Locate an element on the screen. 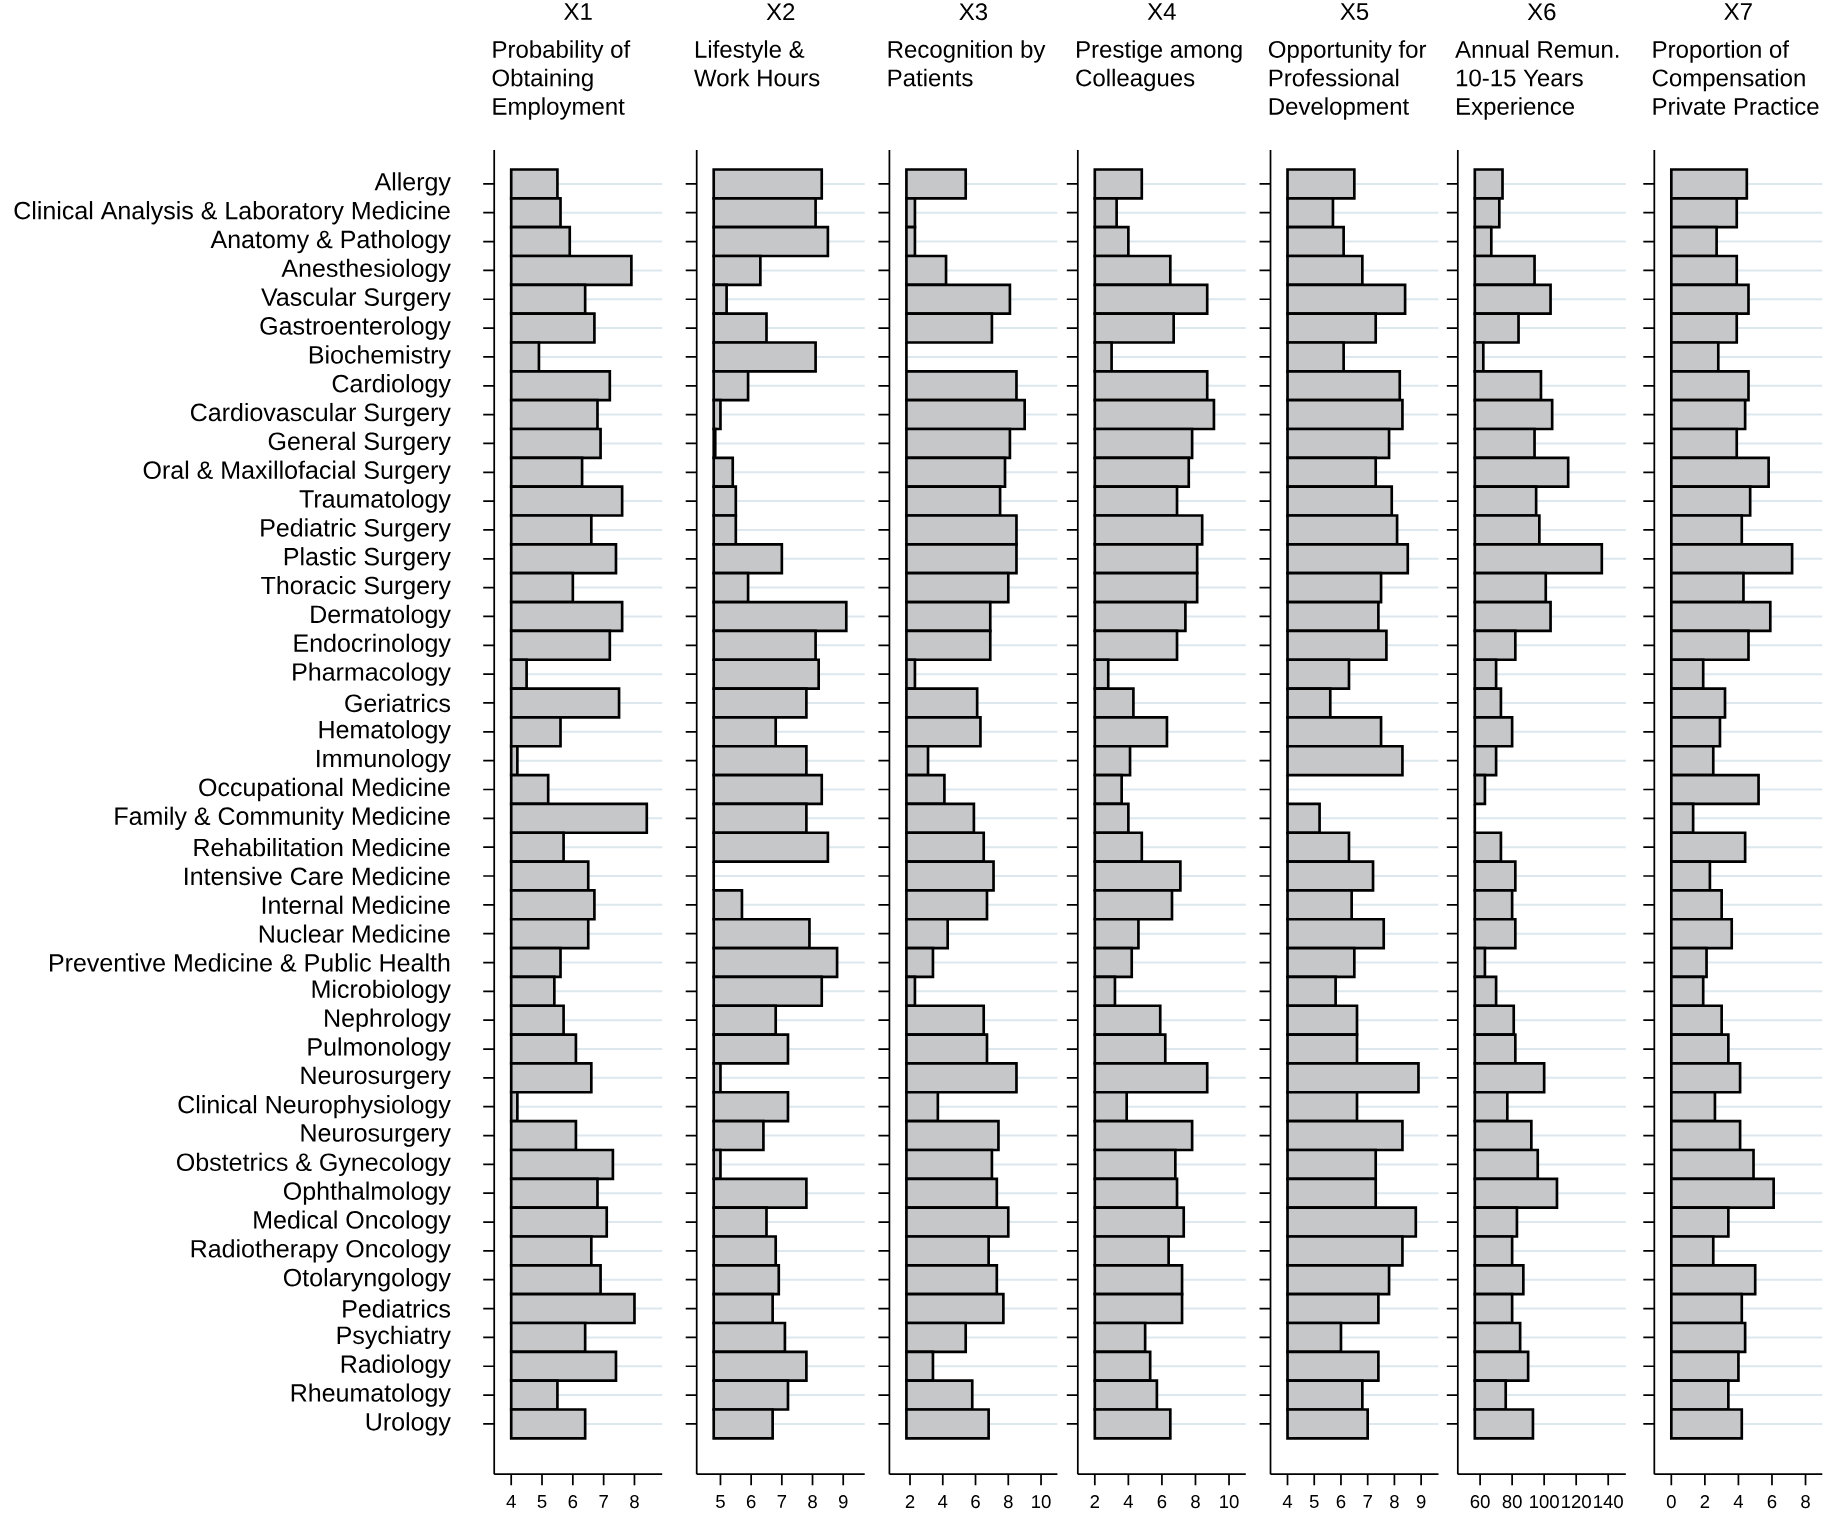  y-tick-label: Psychiatry is located at coordinates (394, 1337).